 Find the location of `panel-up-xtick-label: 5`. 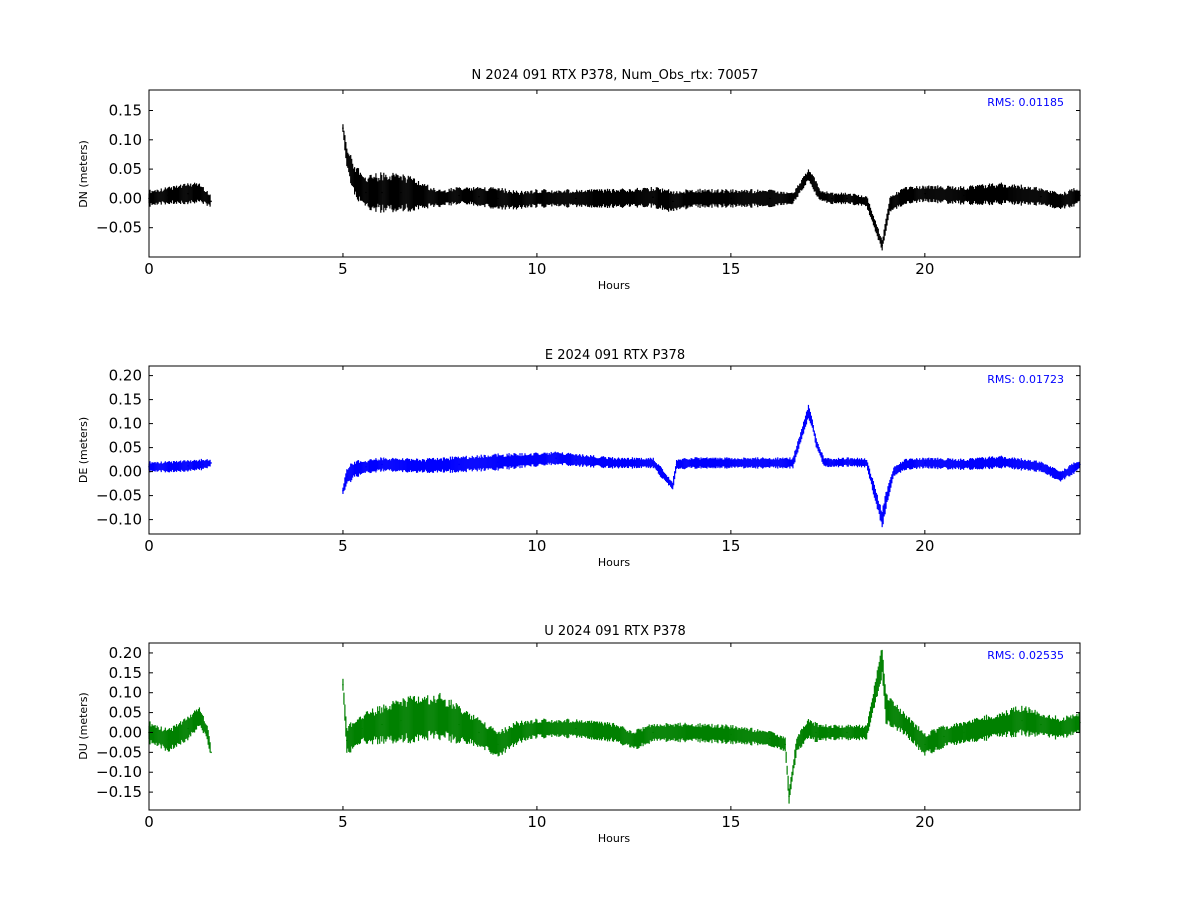

panel-up-xtick-label: 5 is located at coordinates (343, 822).